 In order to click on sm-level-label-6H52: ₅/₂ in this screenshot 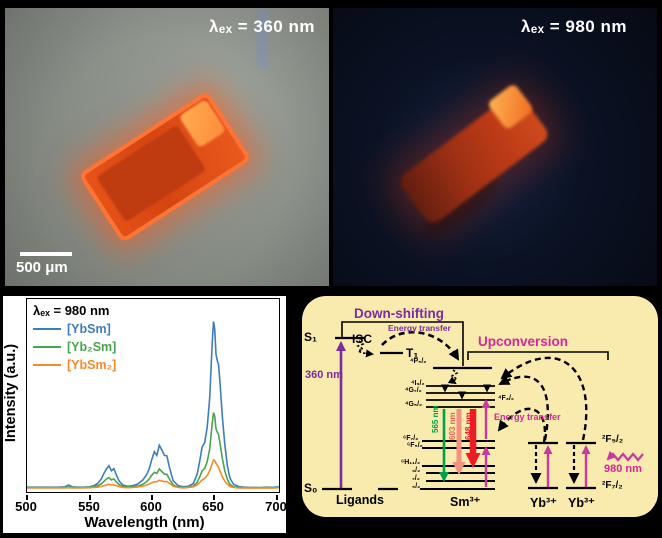, I will do `click(416, 486)`.